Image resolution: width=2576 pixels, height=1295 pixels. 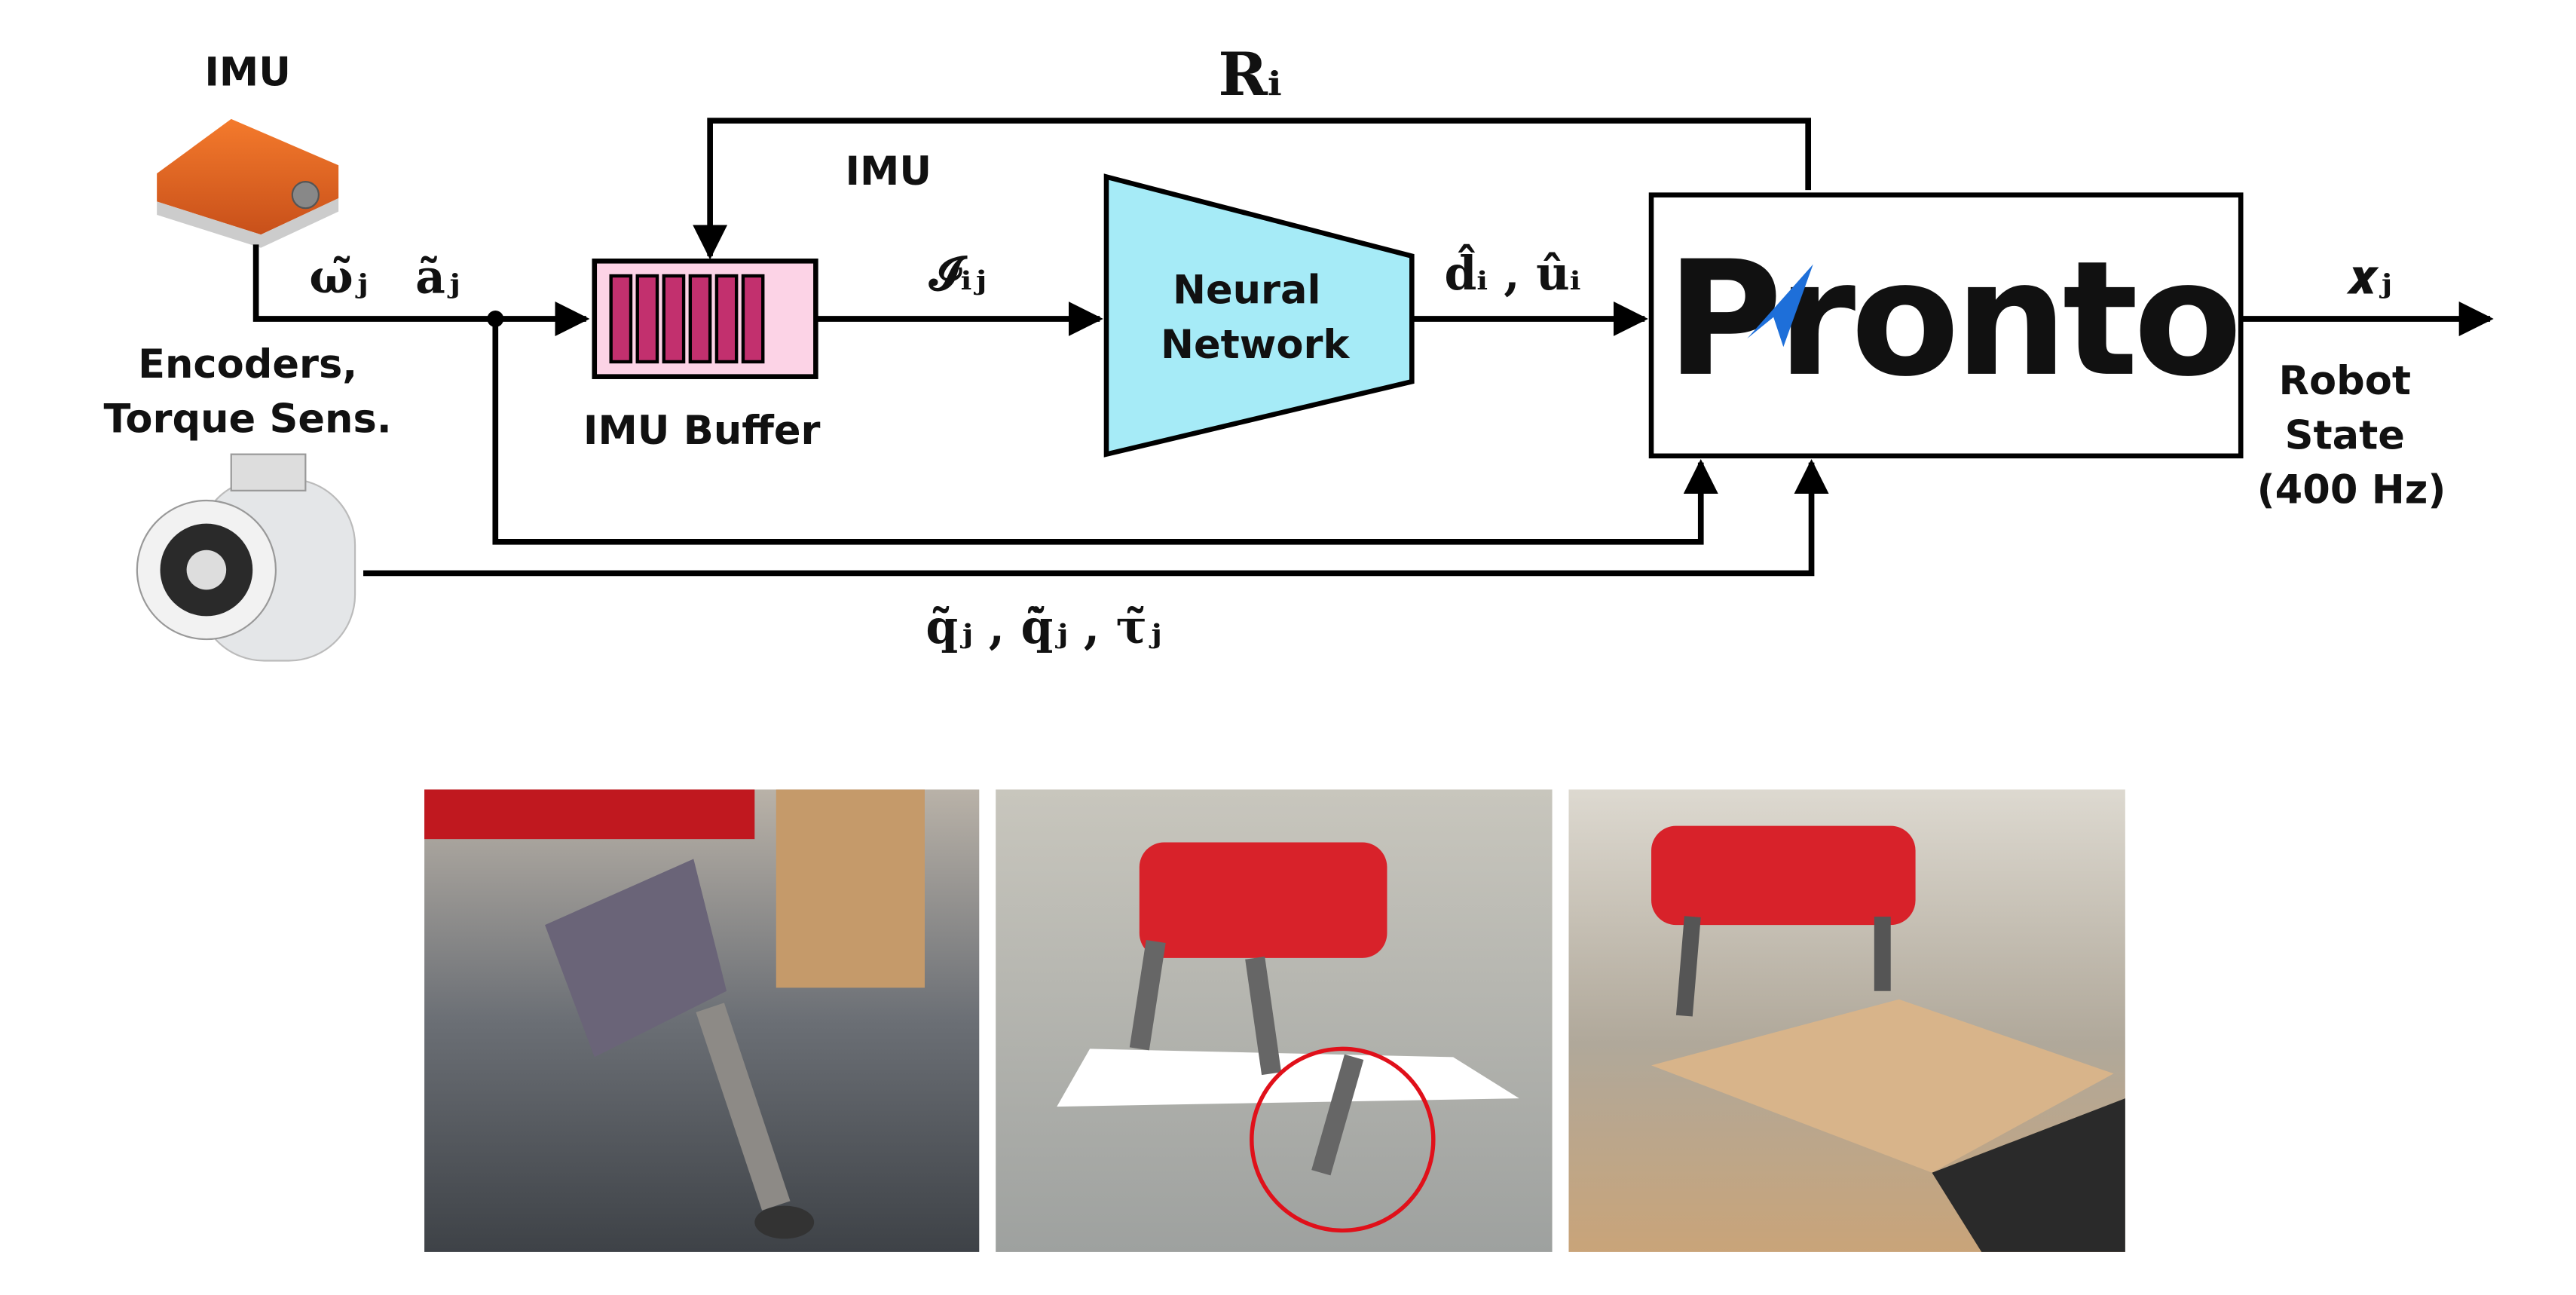 I want to click on imu-arrow, so click(x=421, y=290).